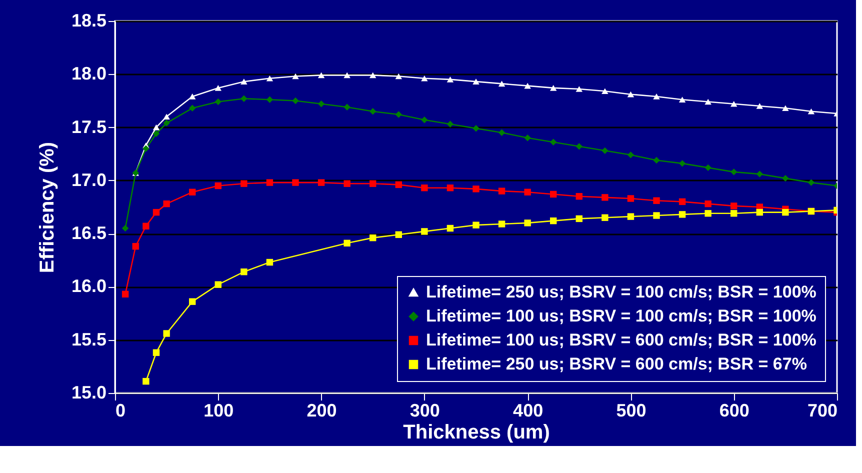 The width and height of the screenshot is (862, 473). Describe the element at coordinates (47, 208) in the screenshot. I see `y-axis-title: Efficiency (%)` at that location.